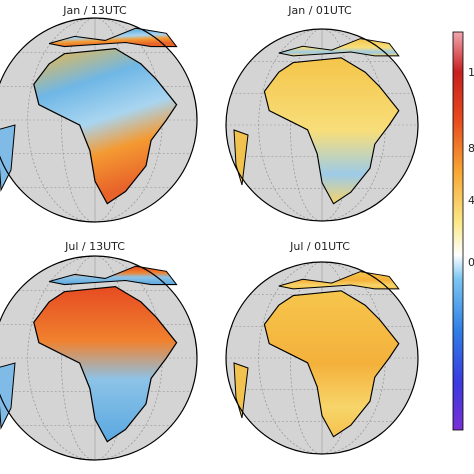 The image size is (474, 474). I want to click on panel-title: Jan / 01UTC, so click(319, 10).